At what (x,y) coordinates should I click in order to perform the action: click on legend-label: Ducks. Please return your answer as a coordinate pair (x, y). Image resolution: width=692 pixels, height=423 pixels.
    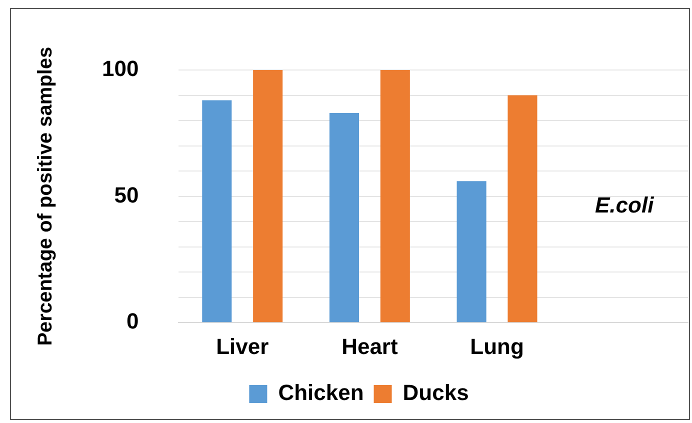
    Looking at the image, I should click on (435, 393).